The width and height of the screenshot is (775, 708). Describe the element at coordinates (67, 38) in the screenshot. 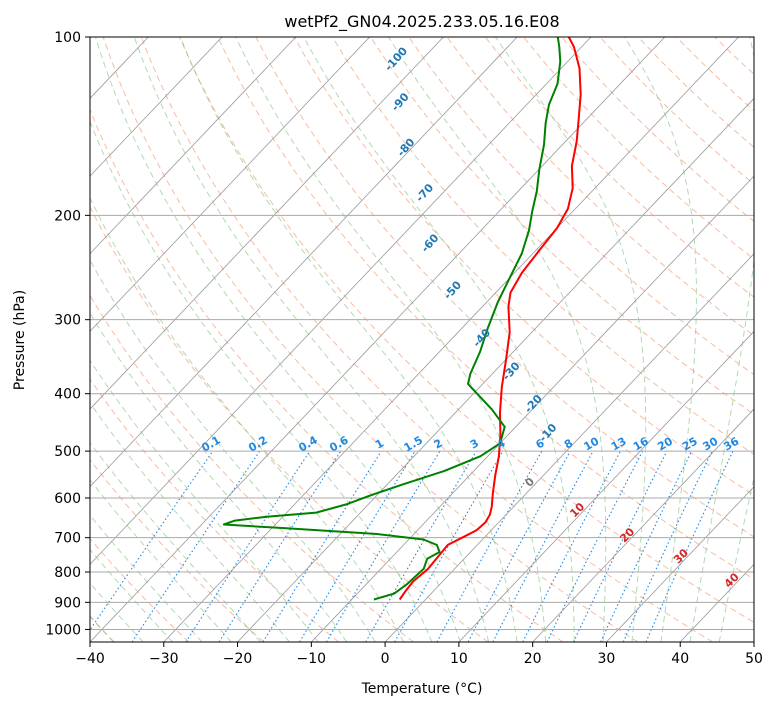

I see `y-tick-label: 100` at that location.